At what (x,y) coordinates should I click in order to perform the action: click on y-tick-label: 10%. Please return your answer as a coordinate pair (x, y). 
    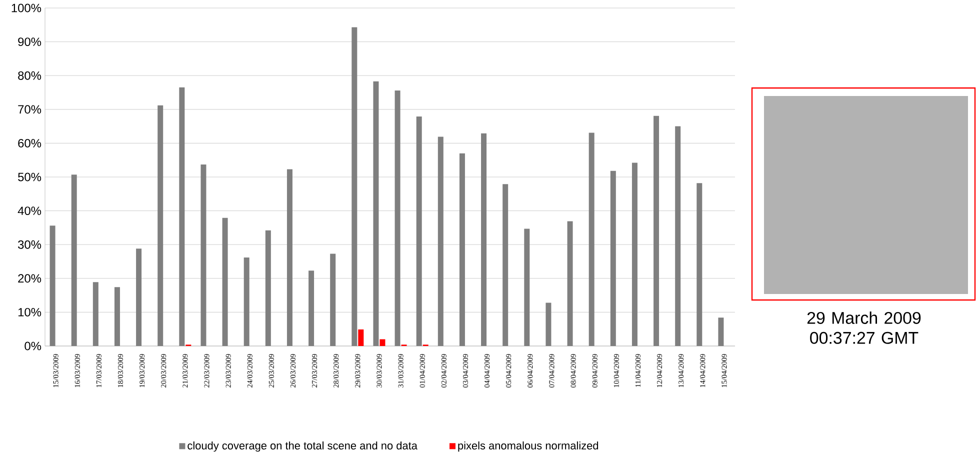
    Looking at the image, I should click on (30, 312).